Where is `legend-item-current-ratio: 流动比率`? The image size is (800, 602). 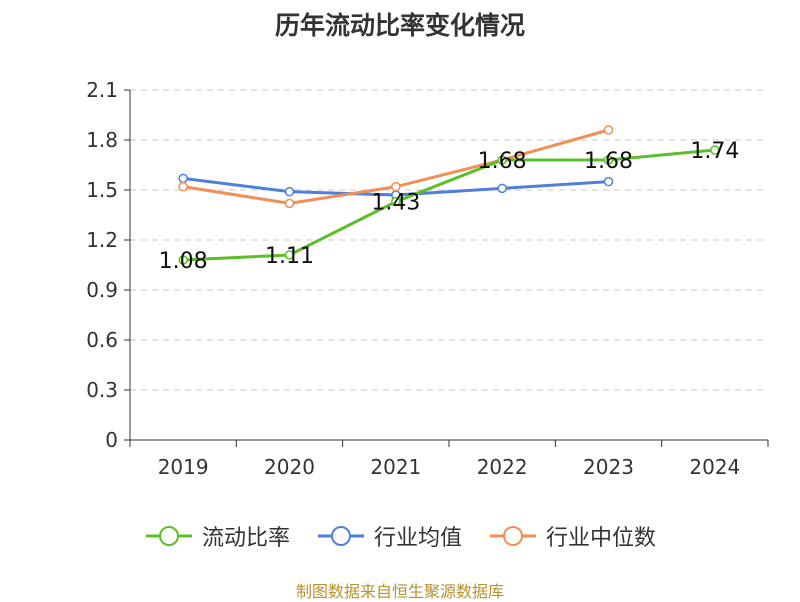 legend-item-current-ratio: 流动比率 is located at coordinates (217, 536).